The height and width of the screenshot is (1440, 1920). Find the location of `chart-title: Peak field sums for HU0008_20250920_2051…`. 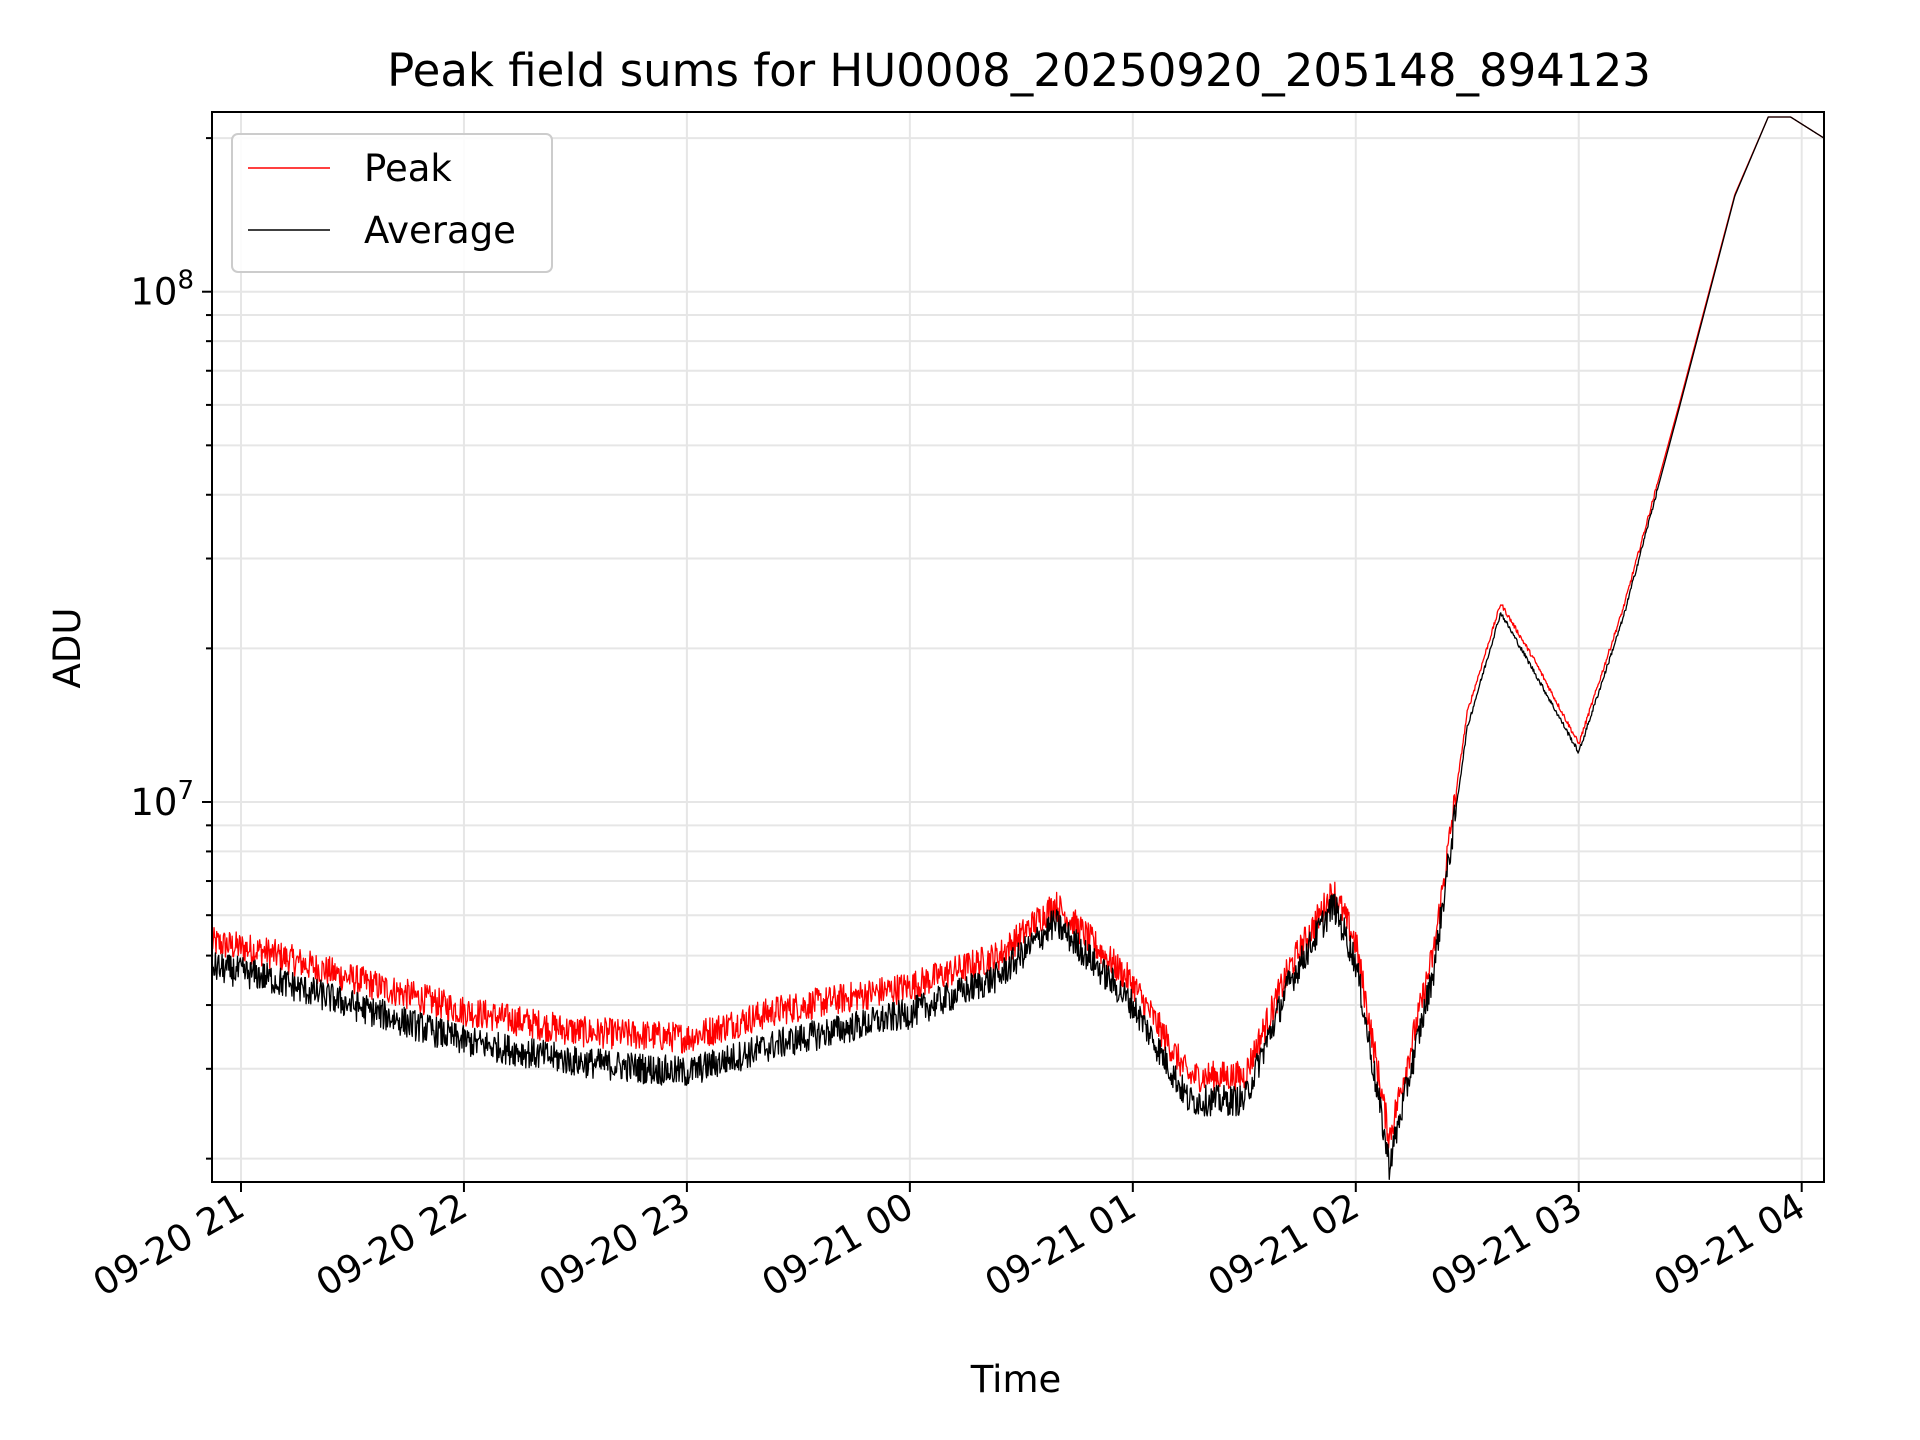

chart-title: Peak field sums for HU0008_20250920_2051… is located at coordinates (1019, 70).